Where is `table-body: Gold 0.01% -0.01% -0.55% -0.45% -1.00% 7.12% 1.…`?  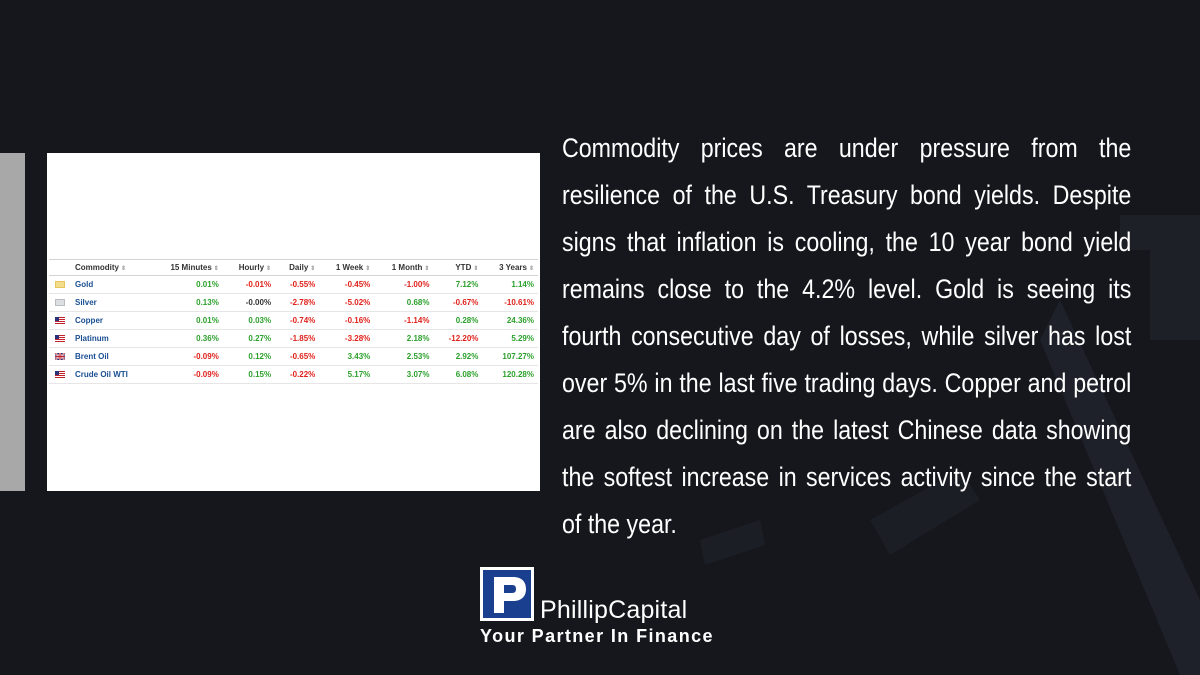 table-body: Gold 0.01% -0.01% -0.55% -0.45% -1.00% 7.12% 1.… is located at coordinates (293, 329).